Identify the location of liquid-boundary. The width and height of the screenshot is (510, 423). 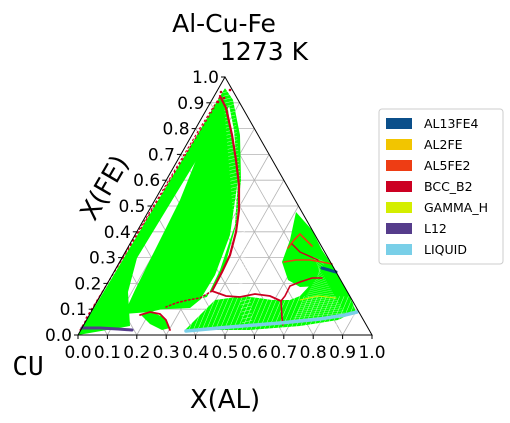
(271, 321).